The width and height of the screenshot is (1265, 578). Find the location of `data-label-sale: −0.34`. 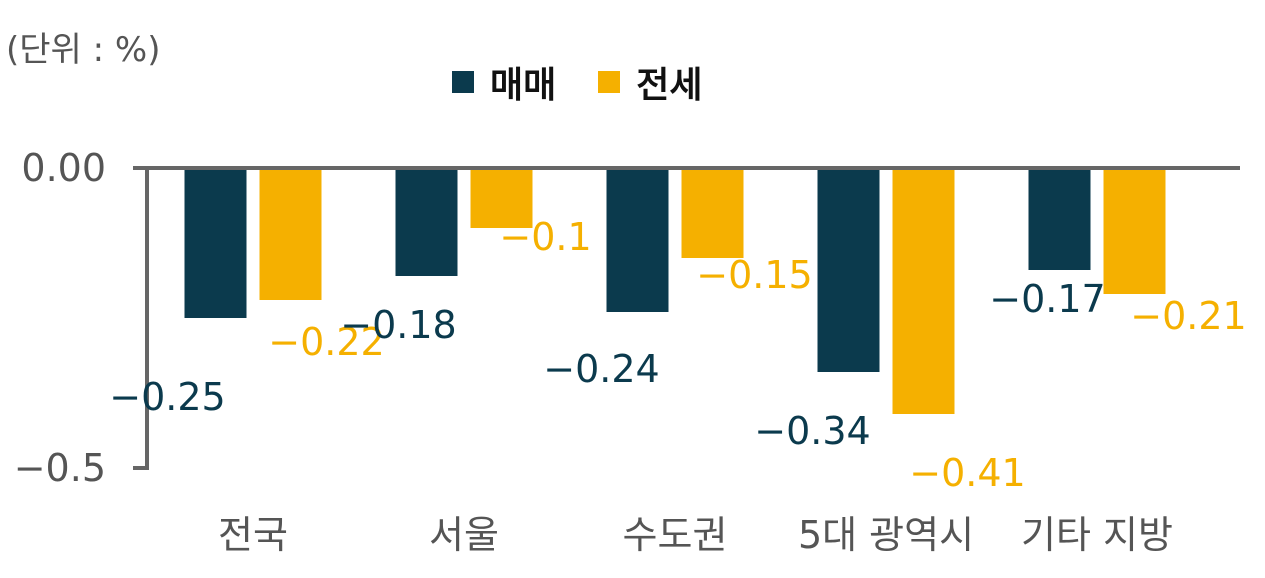

data-label-sale: −0.34 is located at coordinates (812, 431).